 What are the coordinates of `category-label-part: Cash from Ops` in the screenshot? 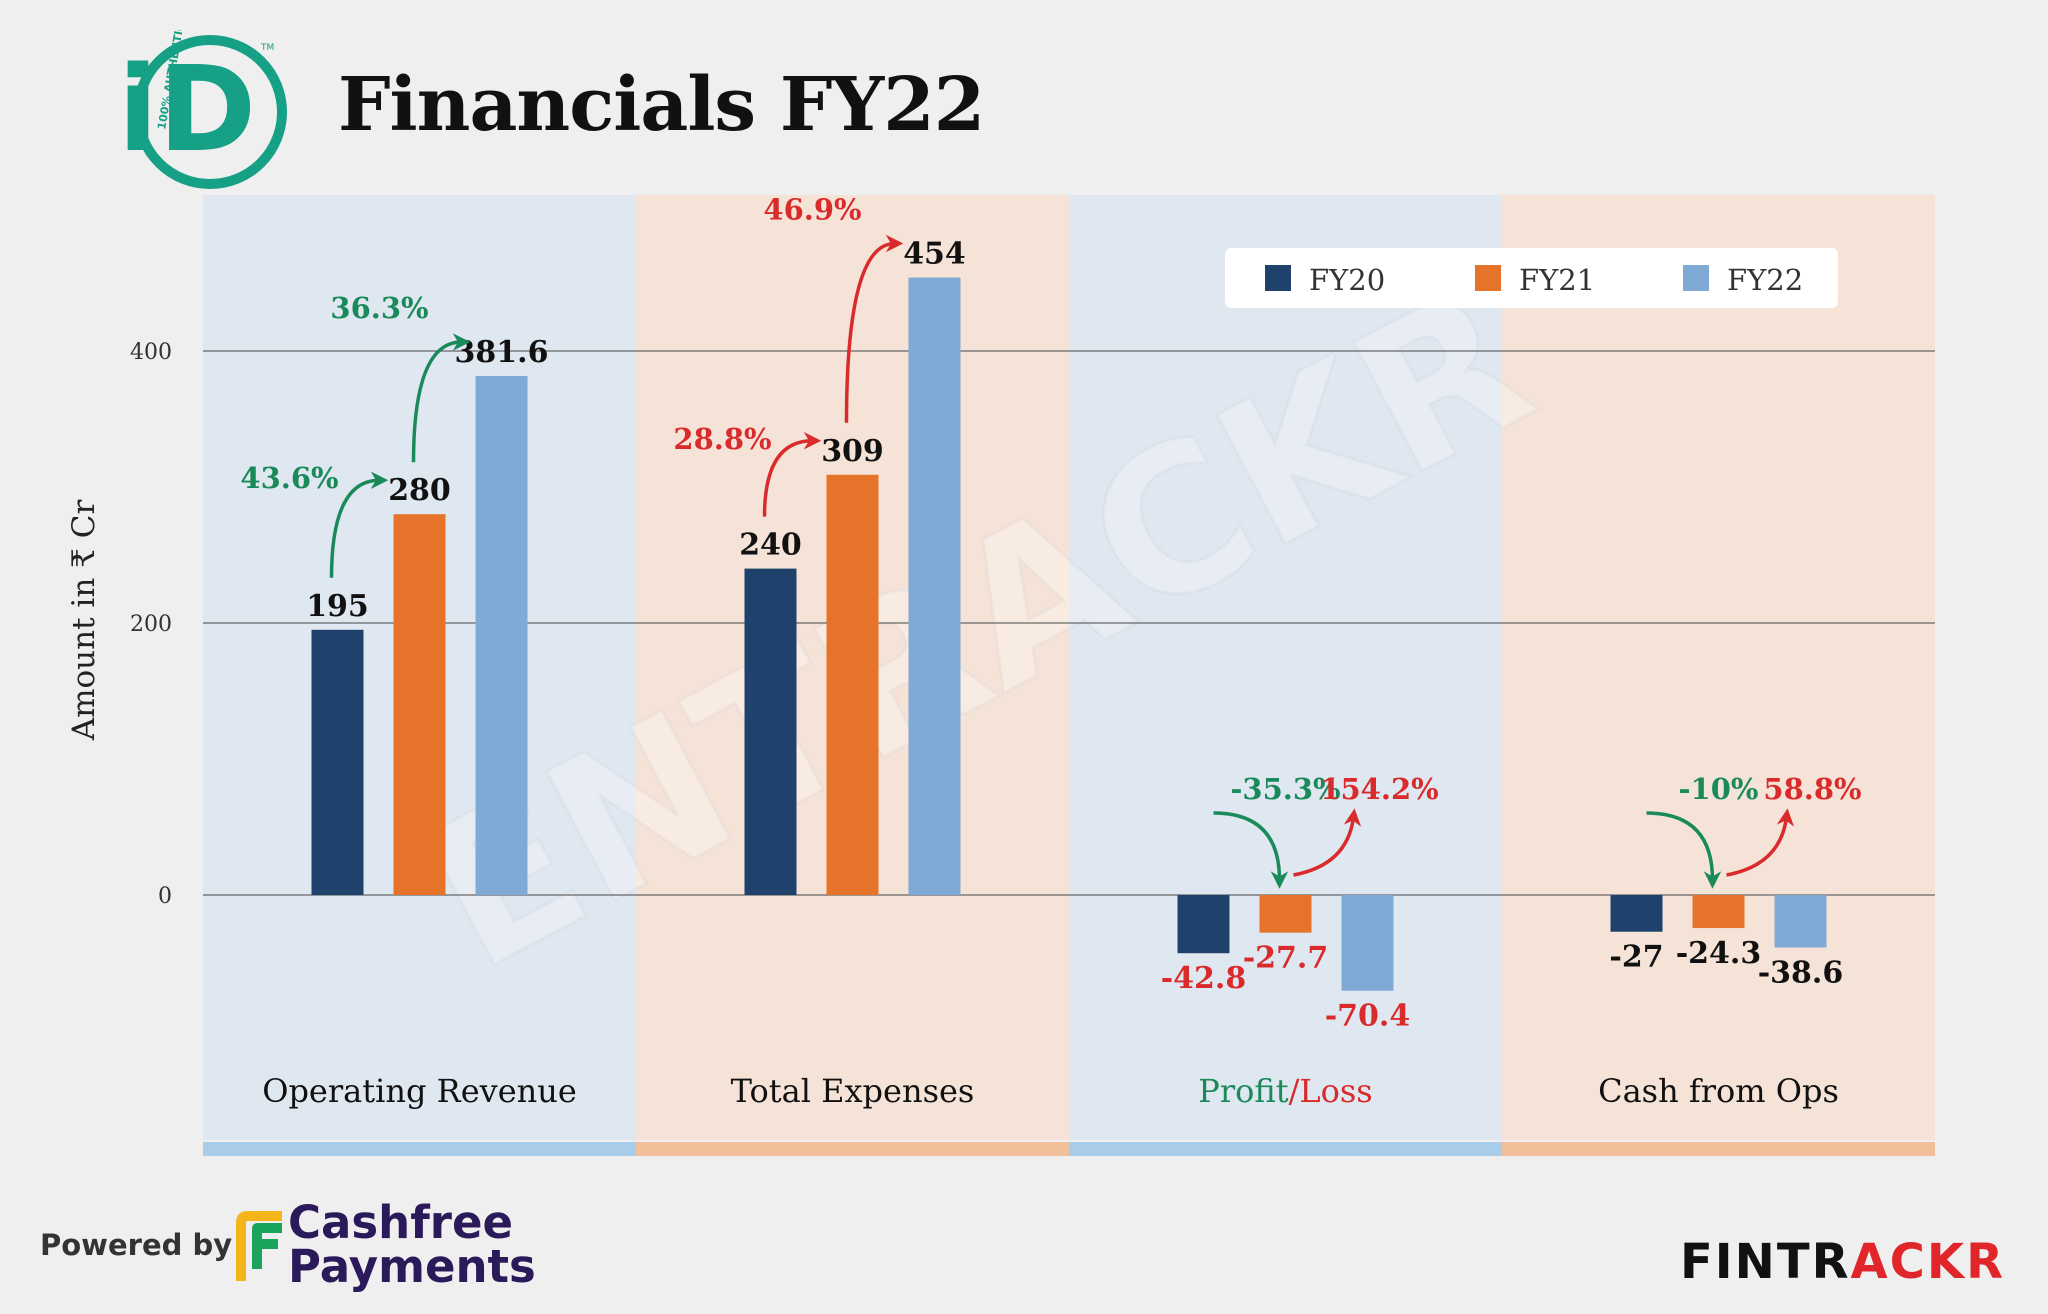 It's located at (1718, 1091).